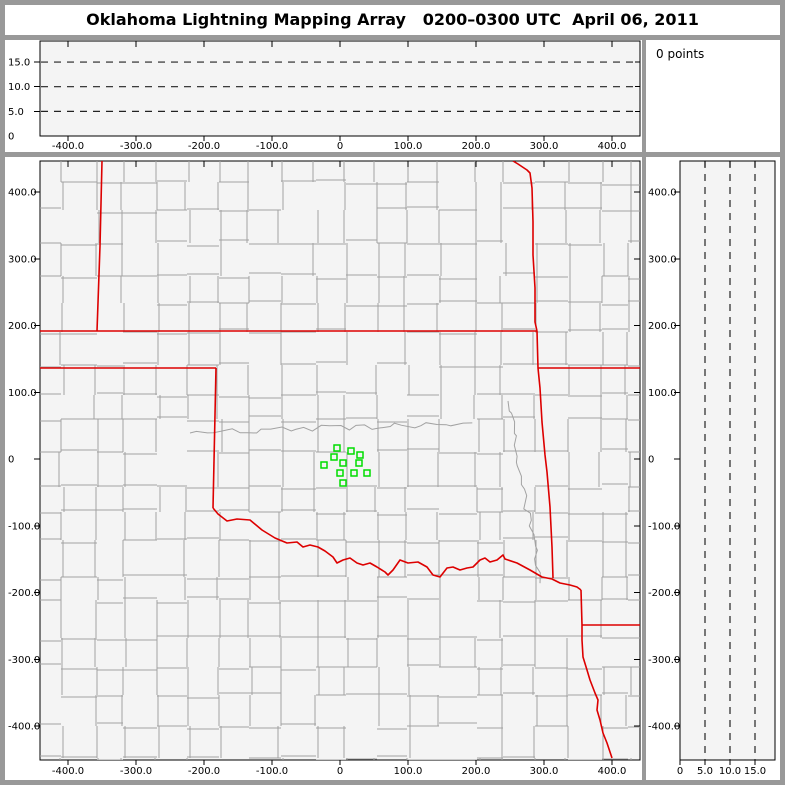 The image size is (785, 785). Describe the element at coordinates (680, 54) in the screenshot. I see `points-count-label: 0 points` at that location.